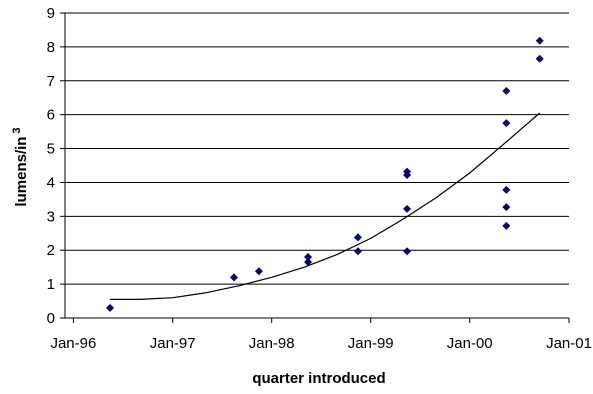 The width and height of the screenshot is (593, 394). I want to click on y-tick-label-8: 8, so click(51, 47).